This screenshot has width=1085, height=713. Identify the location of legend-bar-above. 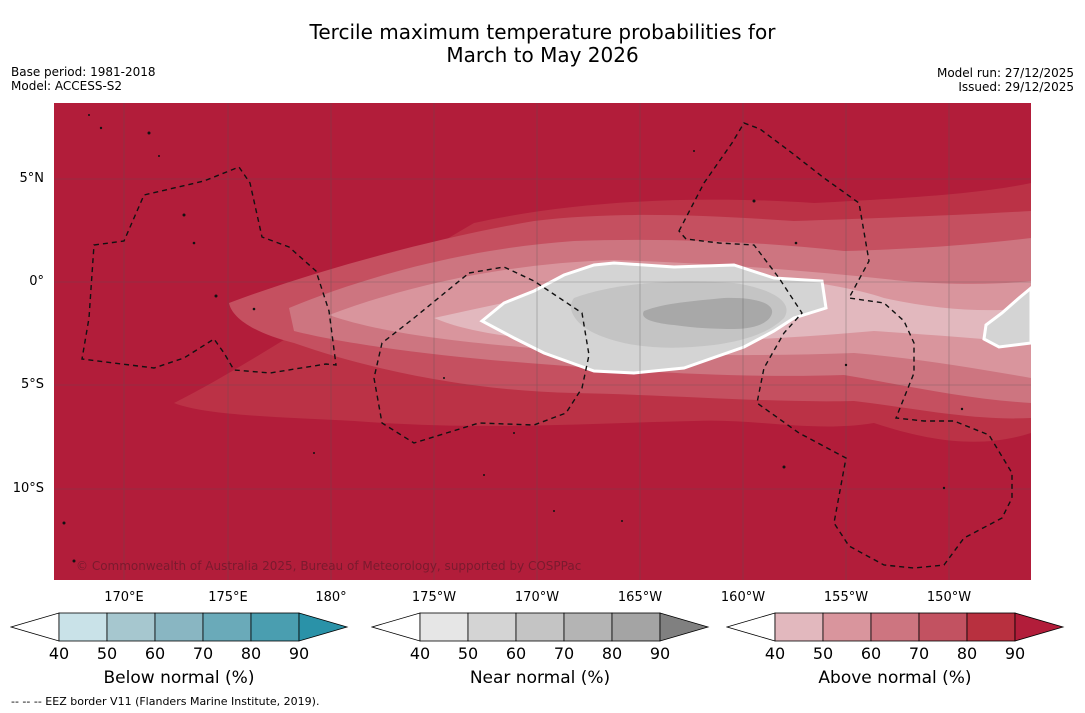
(895, 627).